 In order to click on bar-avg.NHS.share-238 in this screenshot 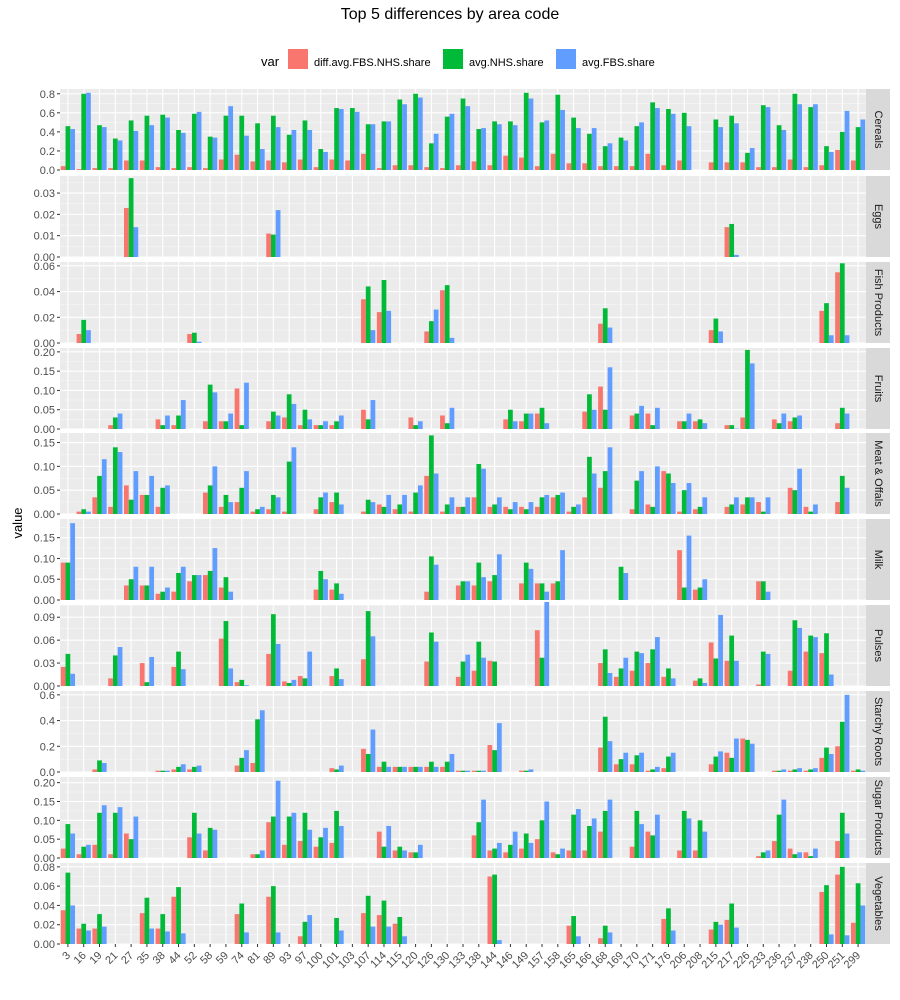, I will do `click(811, 660)`.